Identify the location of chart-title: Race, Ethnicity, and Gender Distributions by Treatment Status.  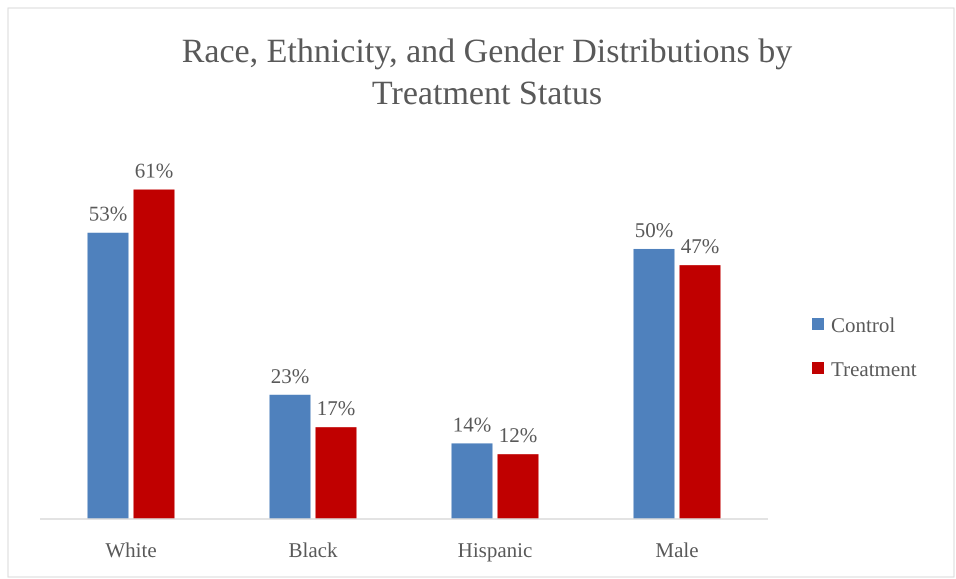
(487, 72).